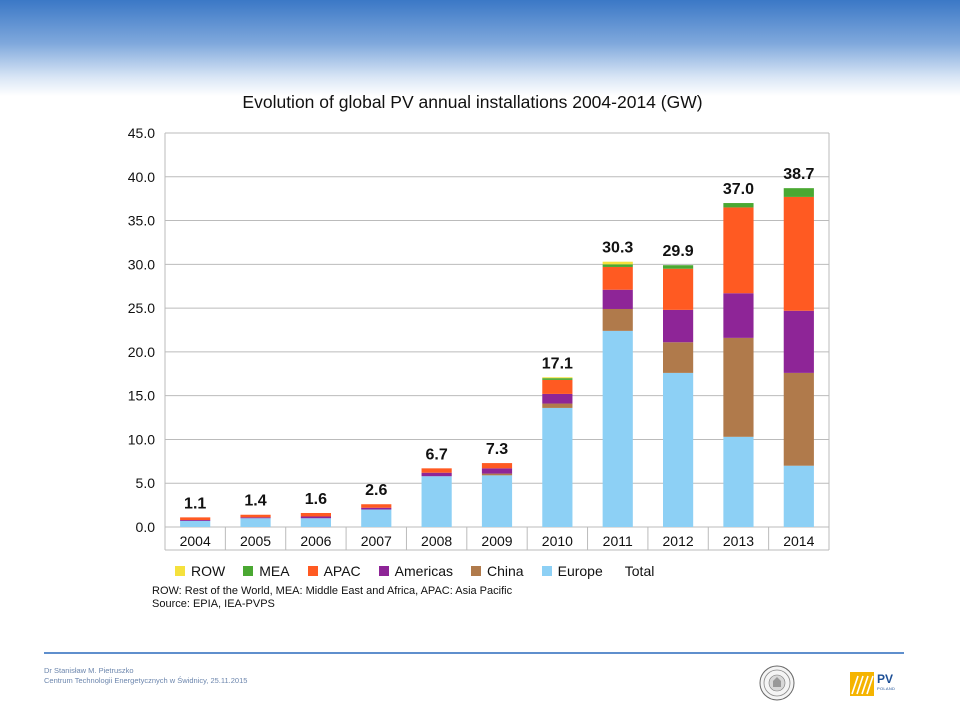 The width and height of the screenshot is (960, 704). Describe the element at coordinates (255, 522) in the screenshot. I see `bar-segment-europe-2005` at that location.